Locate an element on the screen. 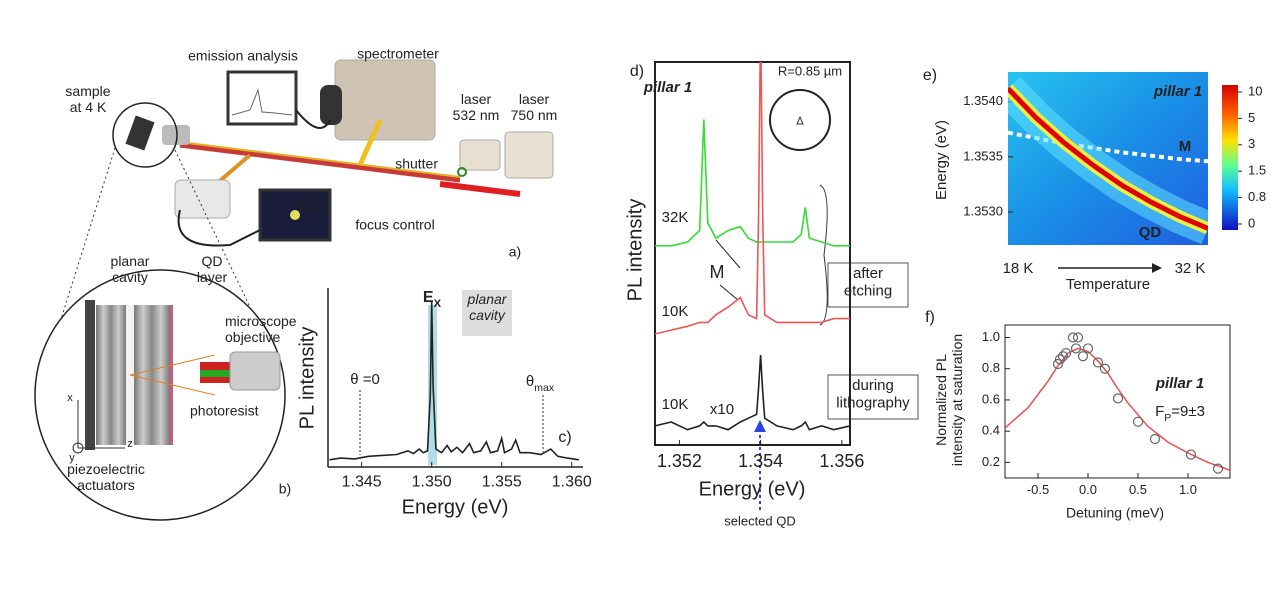  ccd-camera is located at coordinates (331, 105).